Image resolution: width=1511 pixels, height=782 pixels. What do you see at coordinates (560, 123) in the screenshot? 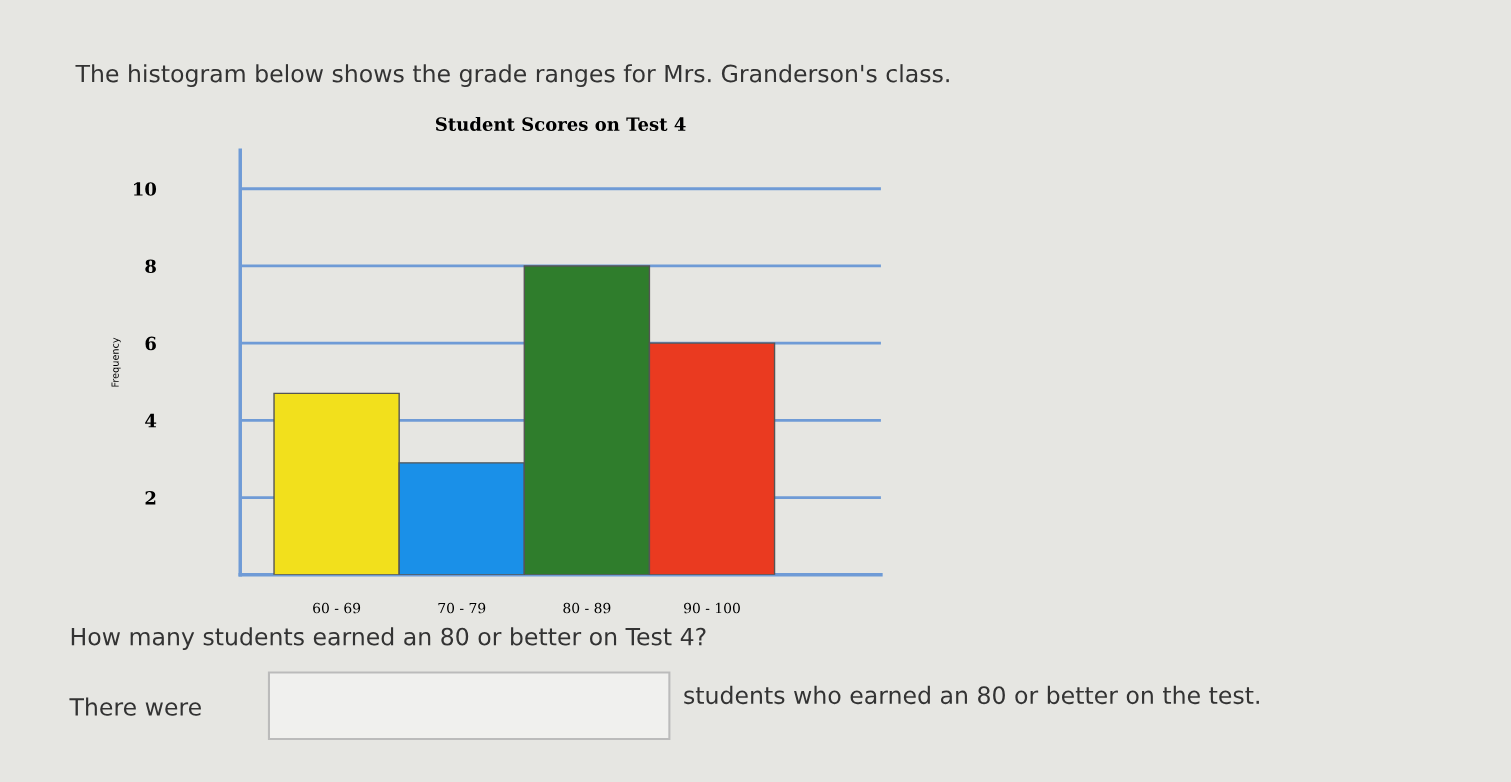
I see `chart-title: Student Scores on Test 4` at bounding box center [560, 123].